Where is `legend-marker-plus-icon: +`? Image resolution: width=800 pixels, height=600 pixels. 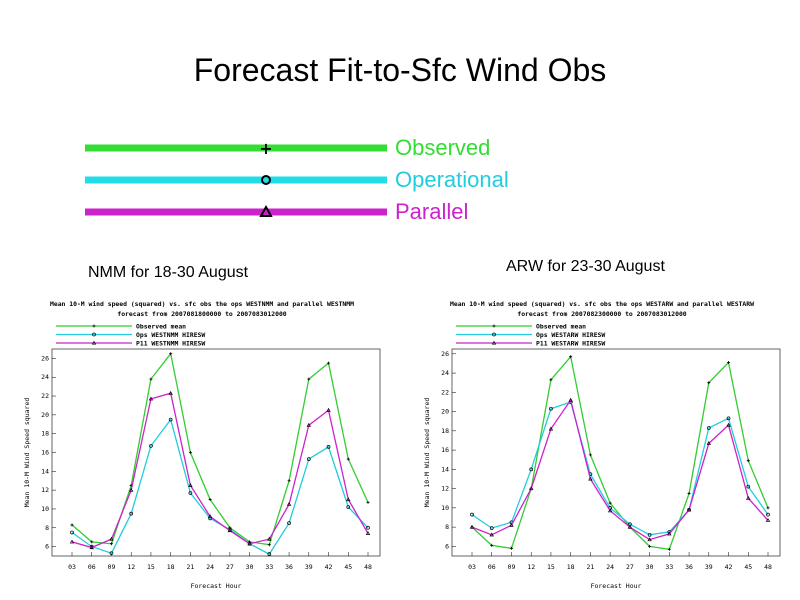 legend-marker-plus-icon: + is located at coordinates (265, 148).